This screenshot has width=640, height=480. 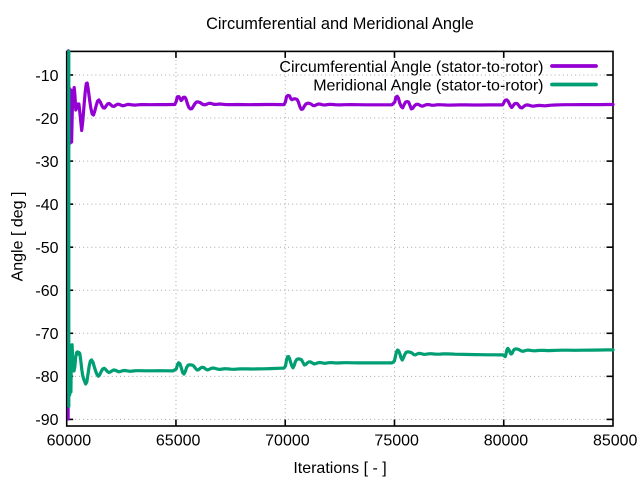 I want to click on svg-text: Angle [ deg ], so click(x=18, y=237).